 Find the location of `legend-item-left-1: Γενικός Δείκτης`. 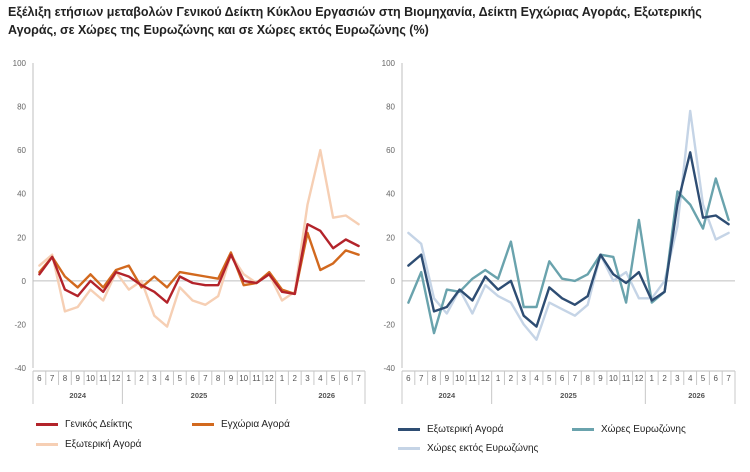

legend-item-left-1: Γενικός Δείκτης is located at coordinates (84, 424).